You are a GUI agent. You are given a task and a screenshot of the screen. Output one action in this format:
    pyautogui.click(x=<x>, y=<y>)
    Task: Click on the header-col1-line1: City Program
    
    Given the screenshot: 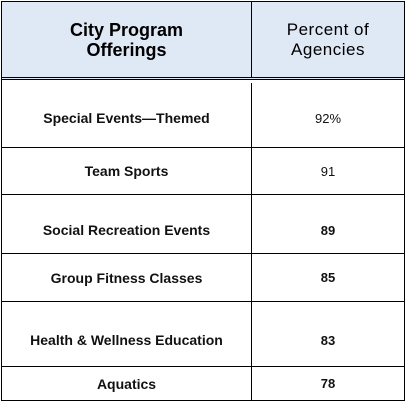 What is the action you would take?
    pyautogui.click(x=126, y=29)
    